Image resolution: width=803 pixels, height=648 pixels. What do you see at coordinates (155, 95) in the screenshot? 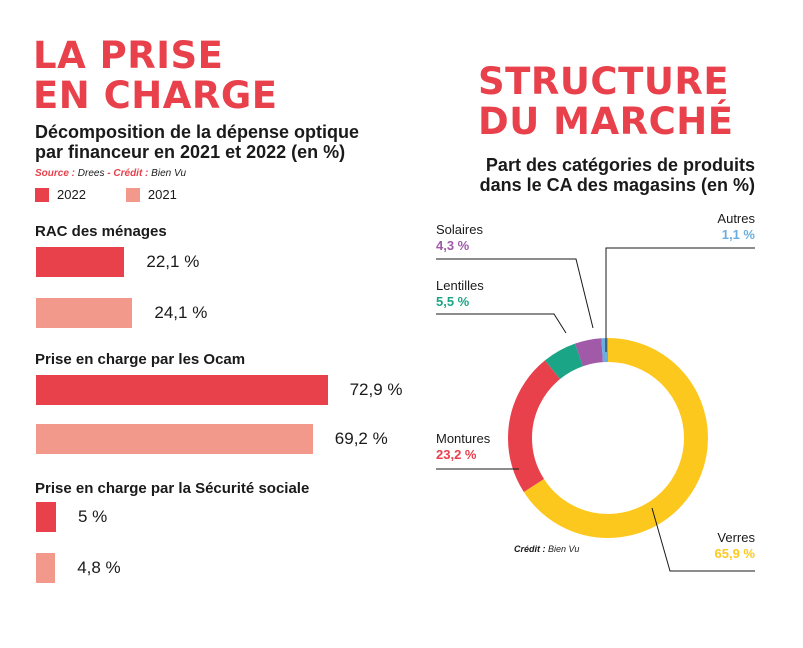
I see `left-title-line2: EN CHARGE` at bounding box center [155, 95].